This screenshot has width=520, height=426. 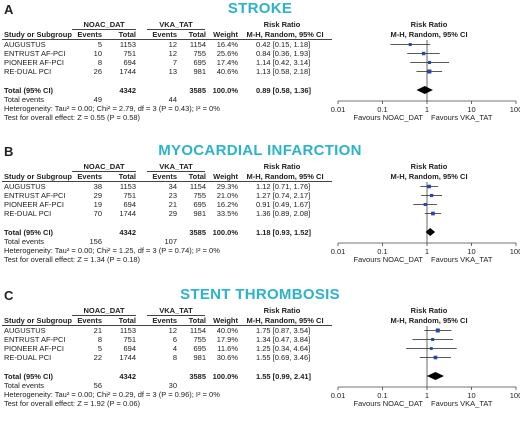 I want to click on group2-header: VKA_TAT, so click(x=176, y=310).